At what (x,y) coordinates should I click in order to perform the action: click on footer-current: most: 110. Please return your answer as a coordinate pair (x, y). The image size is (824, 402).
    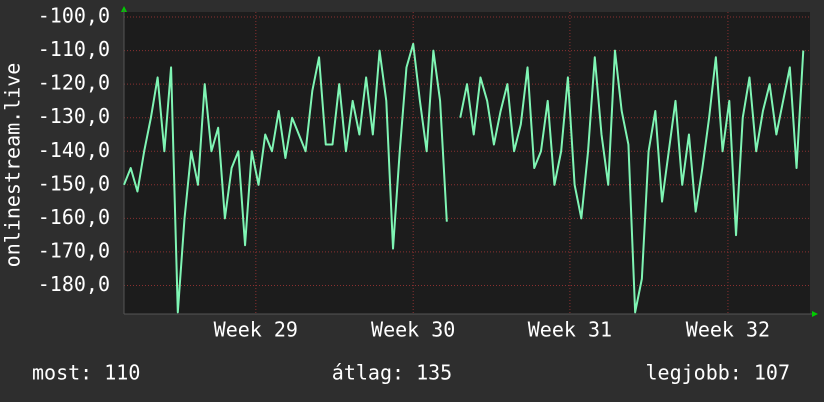
    Looking at the image, I should click on (86, 373).